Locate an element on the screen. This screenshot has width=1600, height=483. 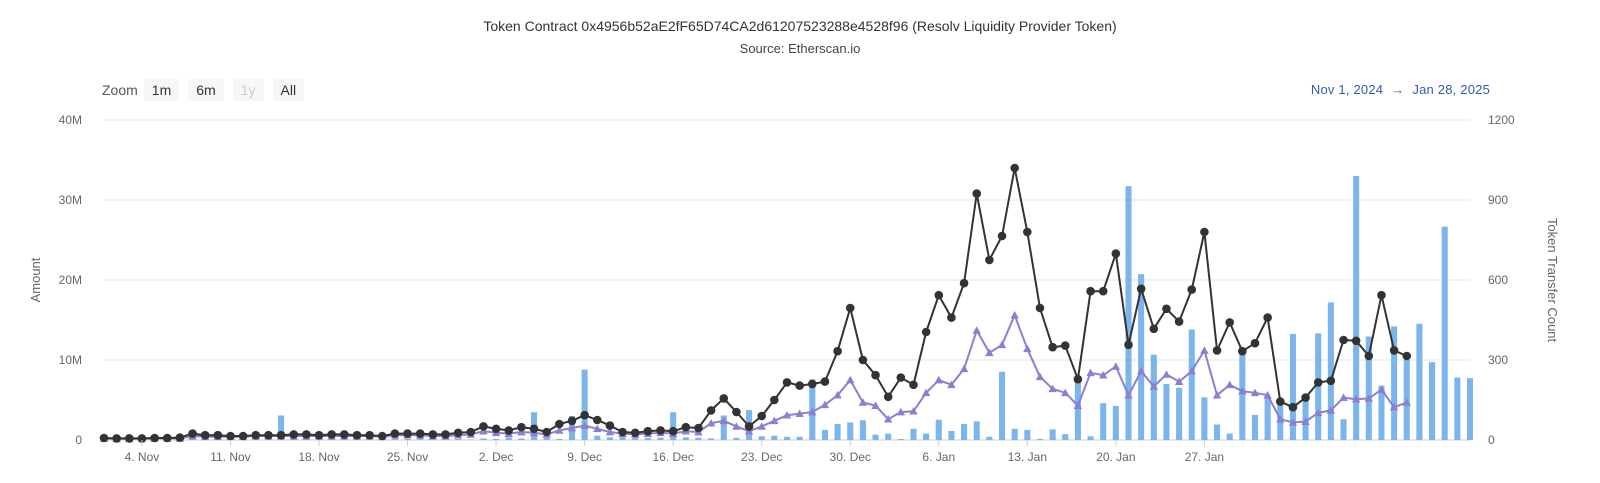
y-right-tick-label: 0 is located at coordinates (1491, 440).